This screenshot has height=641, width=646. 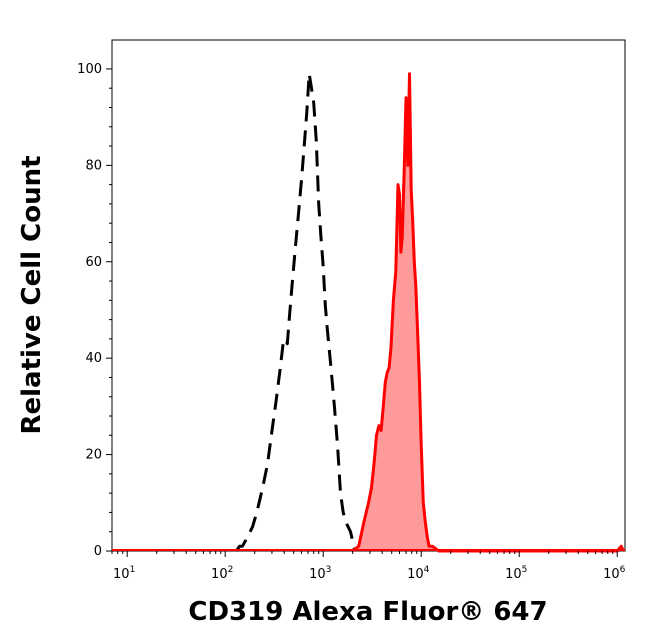 What do you see at coordinates (367, 612) in the screenshot?
I see `x-axis-title: CD319 Alexa Fluor® 647` at bounding box center [367, 612].